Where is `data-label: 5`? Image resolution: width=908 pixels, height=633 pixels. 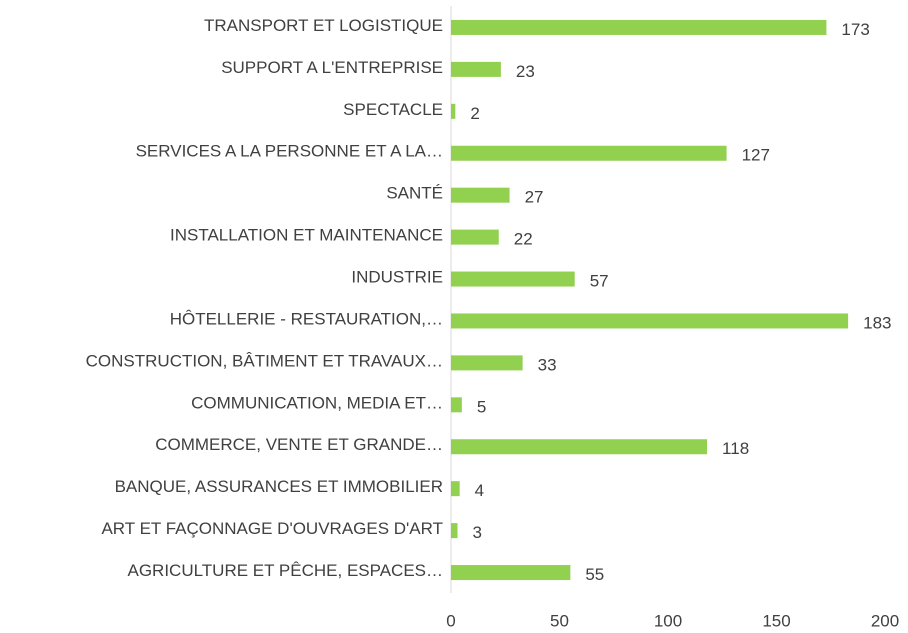
data-label: 5 is located at coordinates (481, 406).